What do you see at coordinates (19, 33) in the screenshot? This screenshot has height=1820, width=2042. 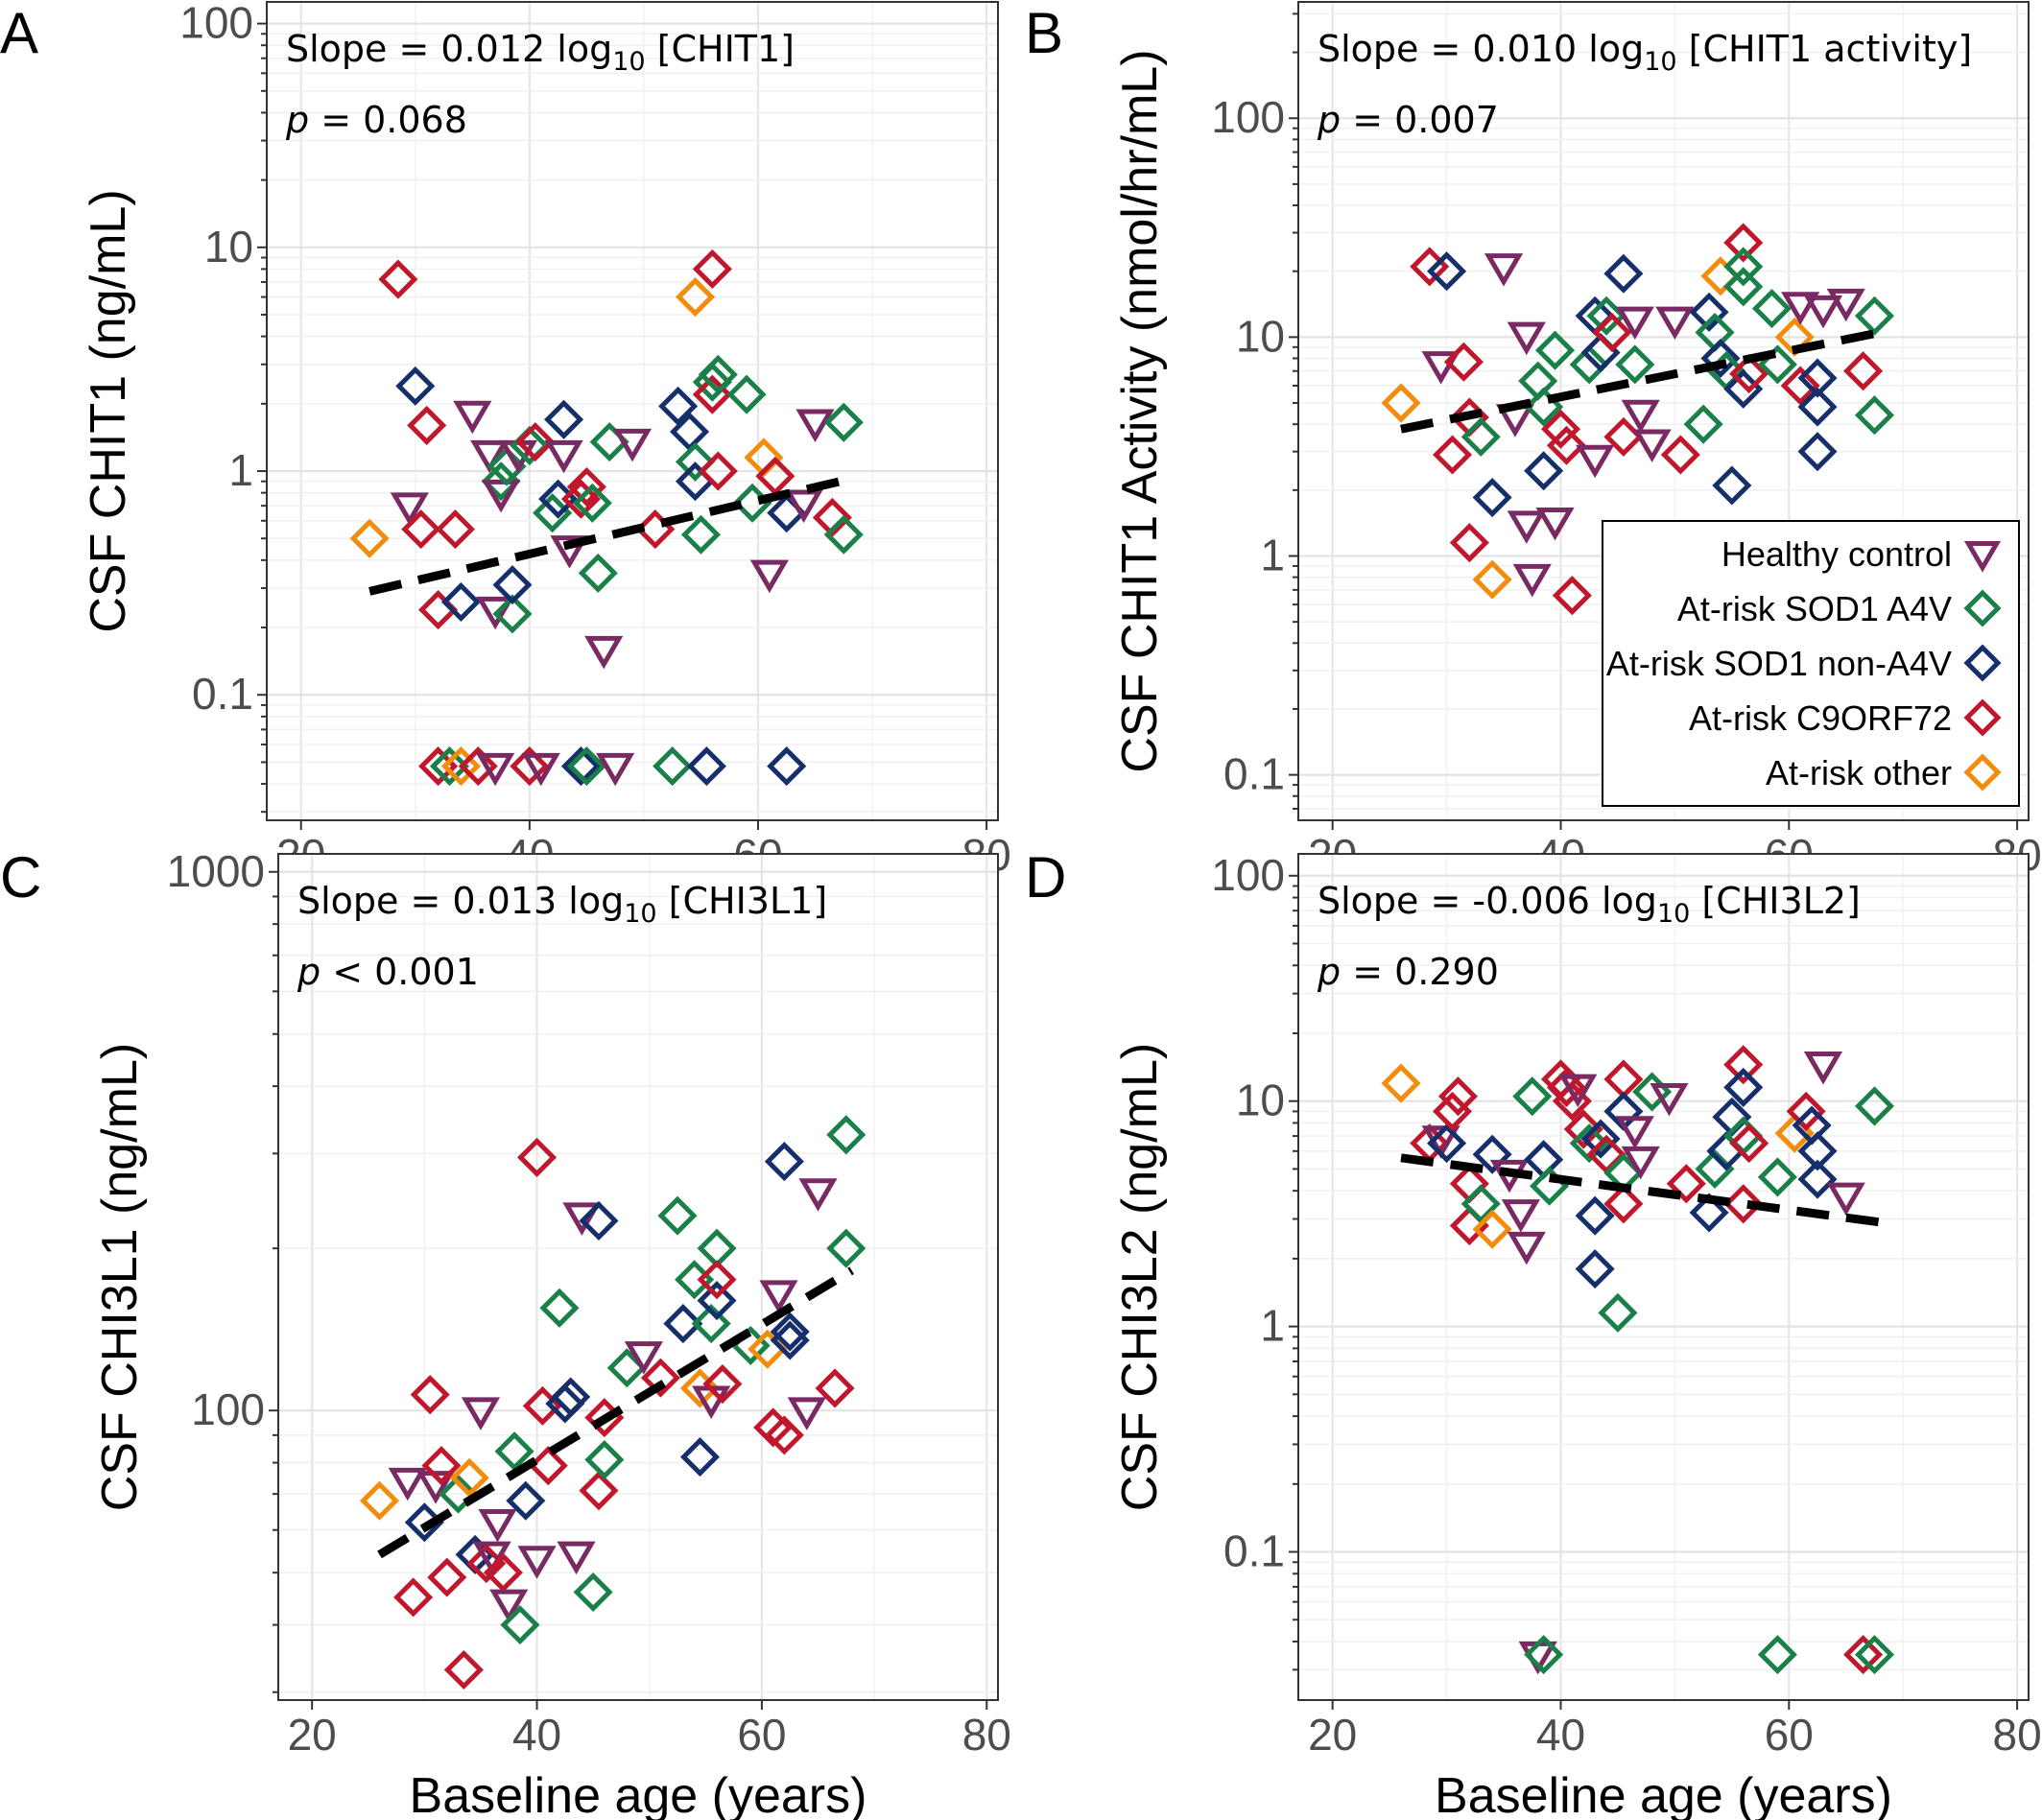 I see `panel-letter-a: A` at bounding box center [19, 33].